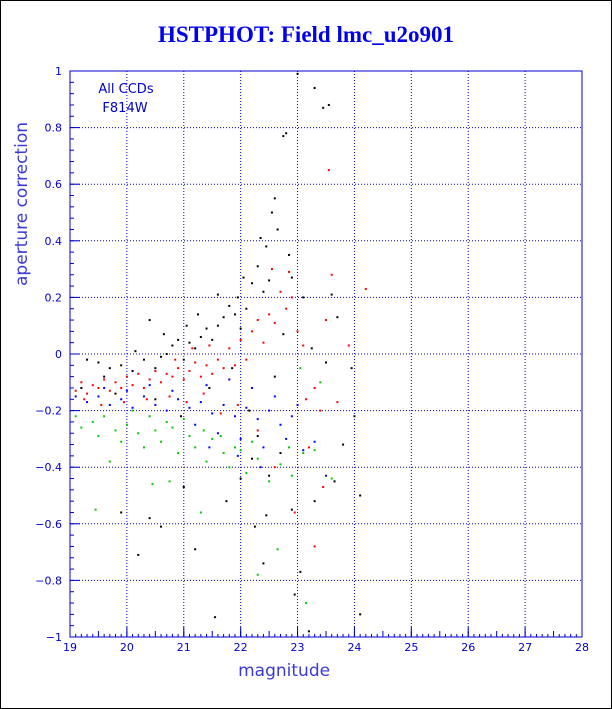  Describe the element at coordinates (125, 89) in the screenshot. I see `annotation-ccds: All CCDs` at that location.